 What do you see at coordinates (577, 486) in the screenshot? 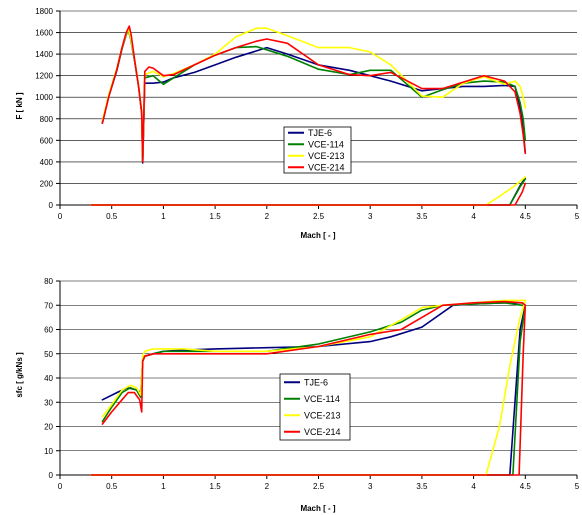
I see `sfc-x-tick-label: 5` at bounding box center [577, 486].